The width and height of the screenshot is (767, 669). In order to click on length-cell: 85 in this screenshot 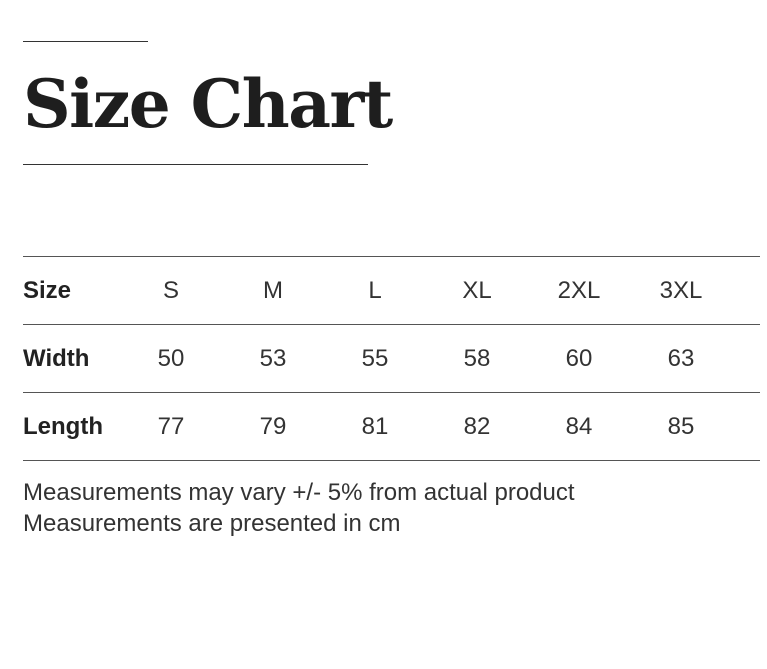, I will do `click(681, 426)`.